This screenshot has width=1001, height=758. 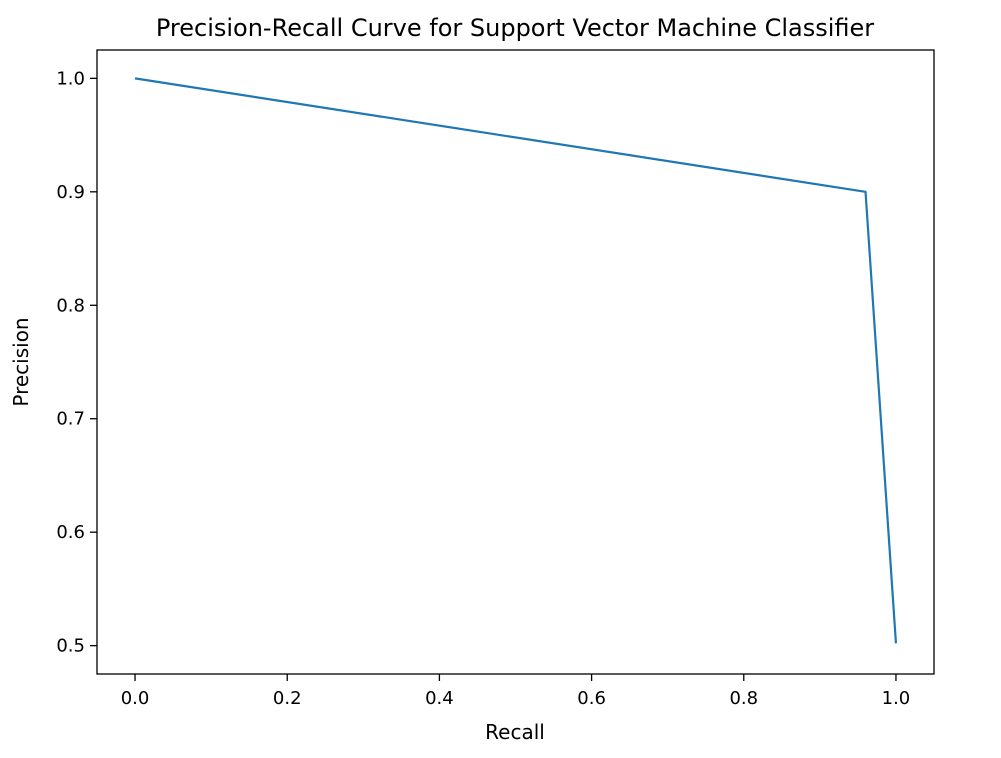 What do you see at coordinates (70, 646) in the screenshot?
I see `y-tick-label: 0.5` at bounding box center [70, 646].